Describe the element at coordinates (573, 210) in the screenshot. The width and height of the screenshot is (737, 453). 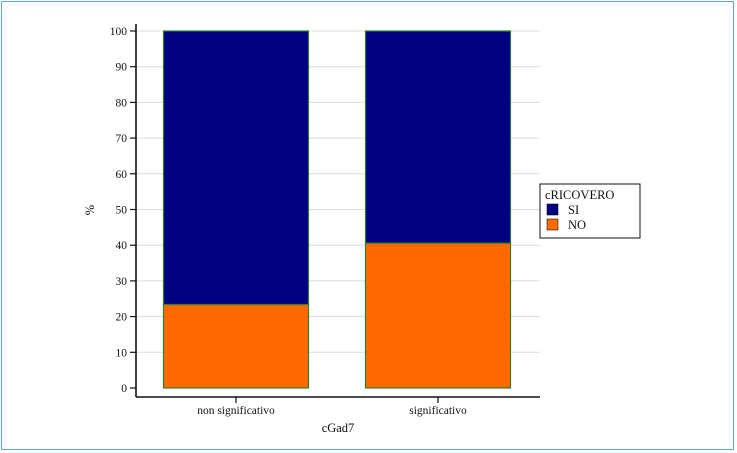
I see `legend-label-si: SI` at that location.